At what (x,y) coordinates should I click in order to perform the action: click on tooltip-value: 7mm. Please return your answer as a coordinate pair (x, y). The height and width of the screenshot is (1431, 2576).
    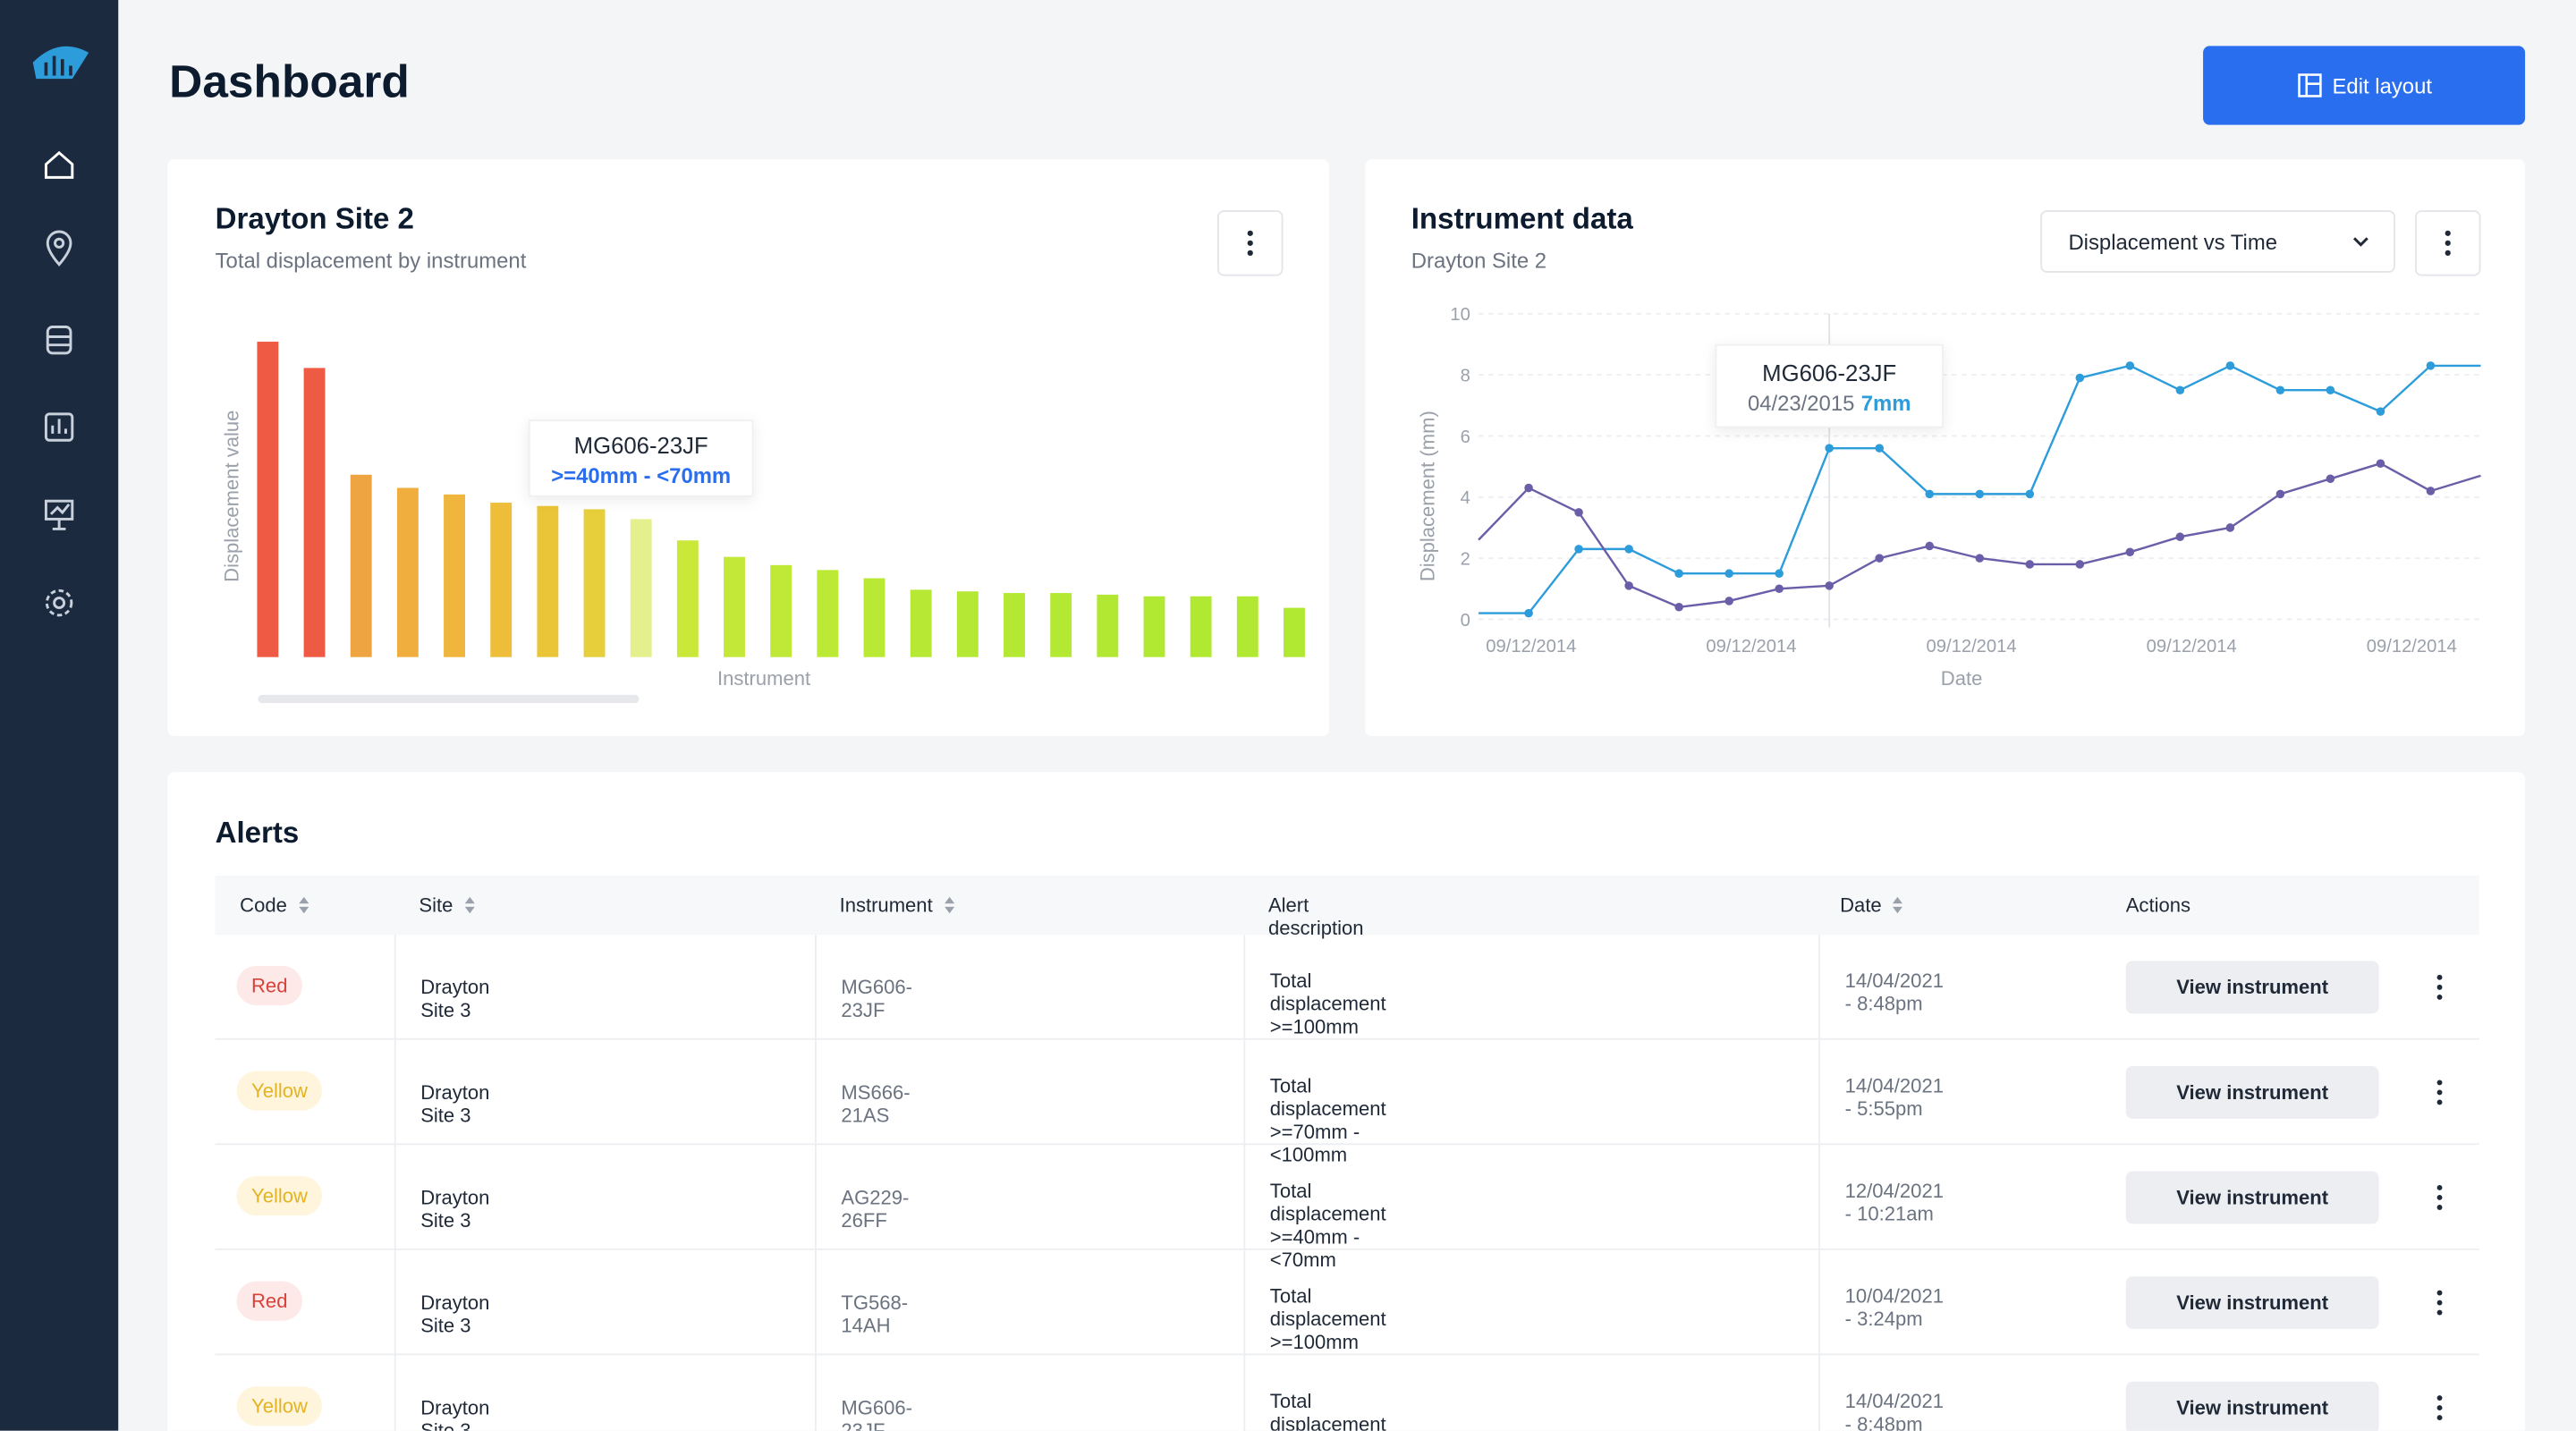
    Looking at the image, I should click on (1886, 404).